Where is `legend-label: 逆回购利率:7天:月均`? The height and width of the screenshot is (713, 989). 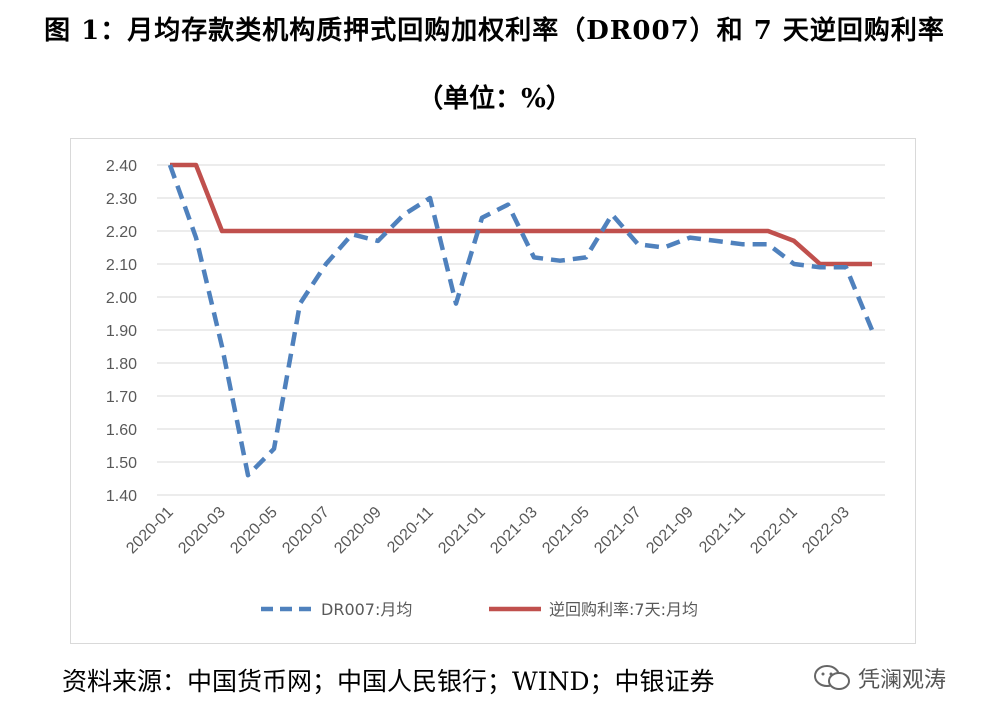
legend-label: 逆回购利率:7天:月均 is located at coordinates (623, 609).